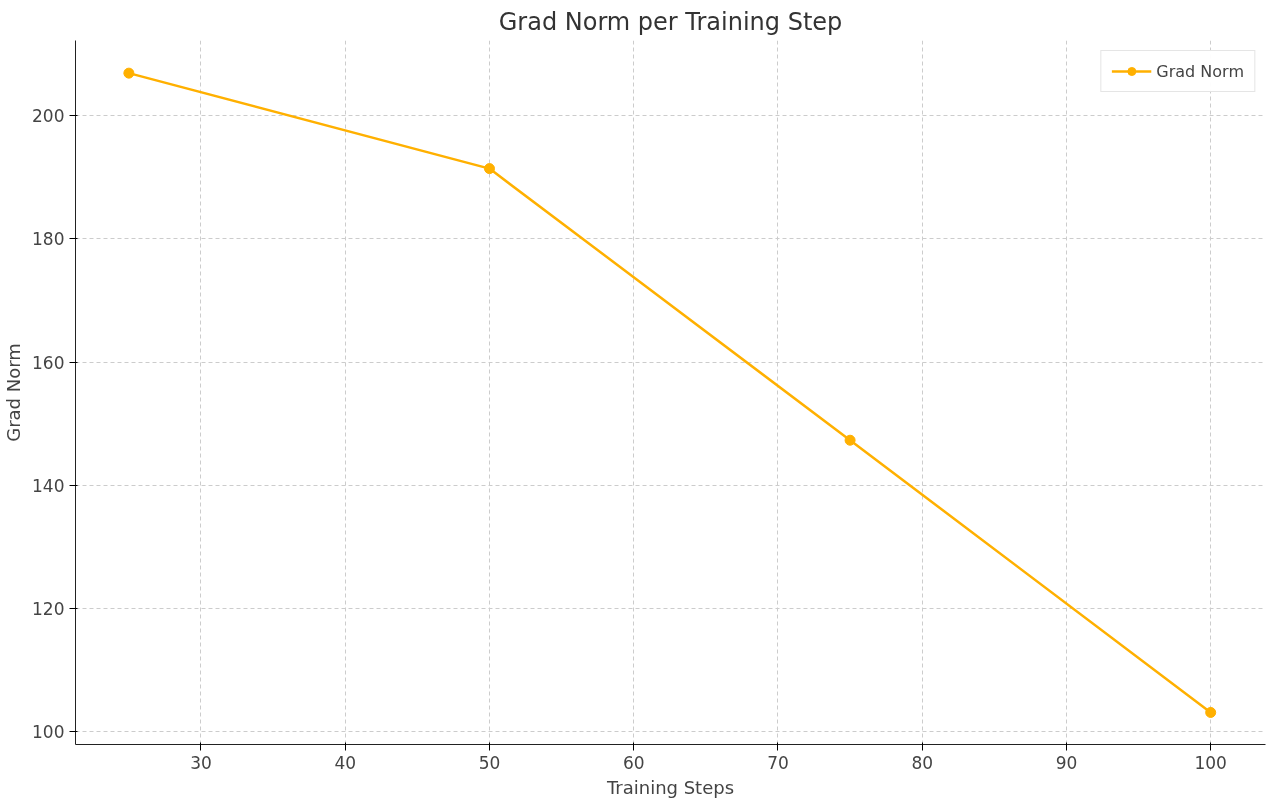  I want to click on x-tick-label: 40, so click(345, 762).